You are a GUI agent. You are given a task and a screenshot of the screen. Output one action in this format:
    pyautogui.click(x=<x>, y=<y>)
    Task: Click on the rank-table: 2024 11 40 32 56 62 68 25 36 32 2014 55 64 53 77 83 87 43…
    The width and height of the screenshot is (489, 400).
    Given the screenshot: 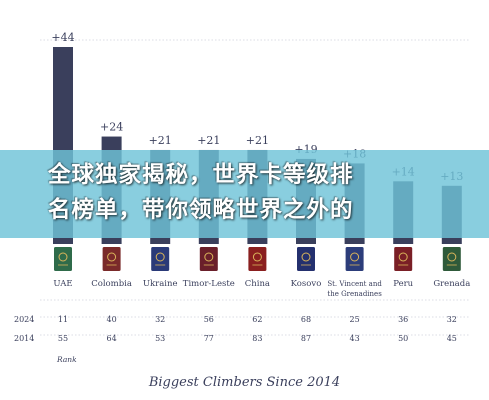 What is the action you would take?
    pyautogui.click(x=235, y=339)
    